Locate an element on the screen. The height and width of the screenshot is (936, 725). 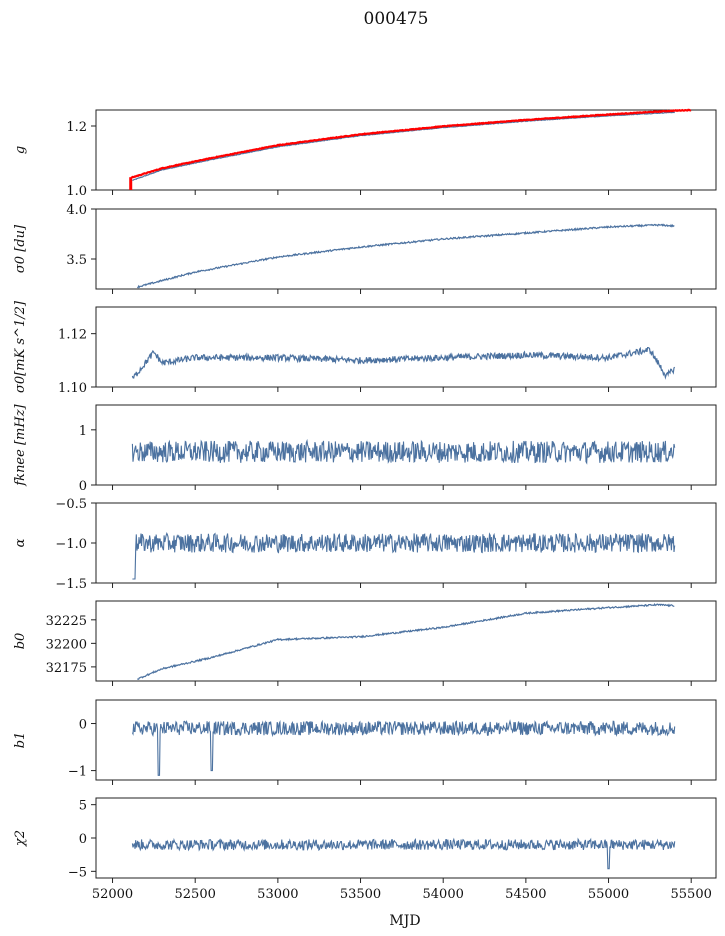
y-axis-label-b1: b1 is located at coordinates (20, 740).